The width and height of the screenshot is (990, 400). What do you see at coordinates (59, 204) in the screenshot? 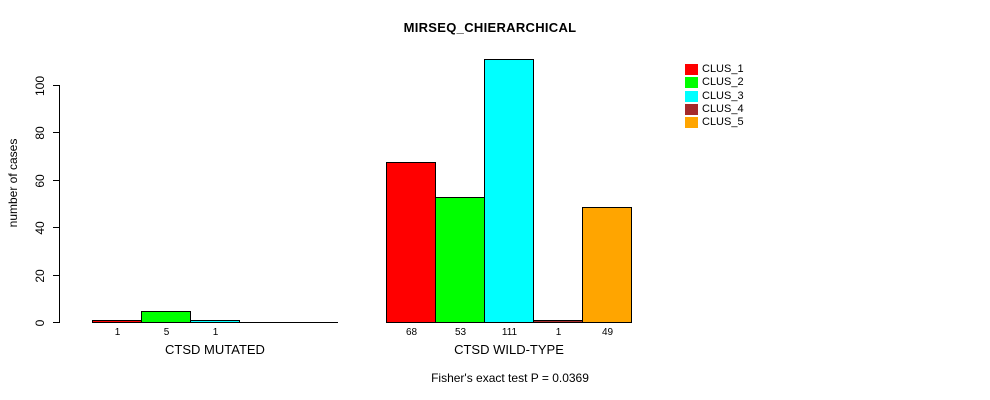
I see `y-axis-line` at bounding box center [59, 204].